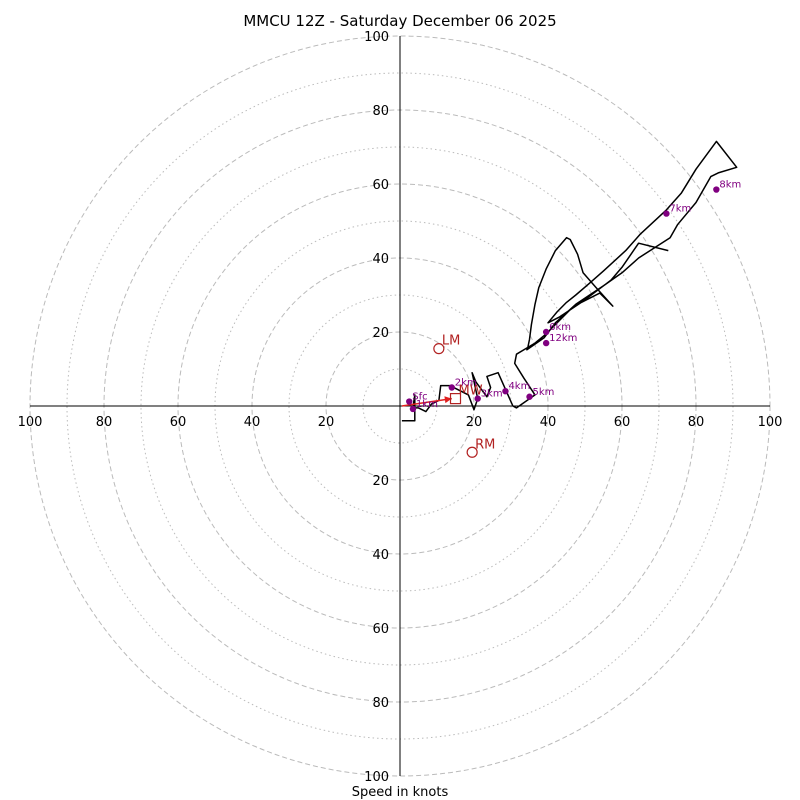 The width and height of the screenshot is (800, 800). I want to click on height-label-12km: 12km, so click(563, 338).